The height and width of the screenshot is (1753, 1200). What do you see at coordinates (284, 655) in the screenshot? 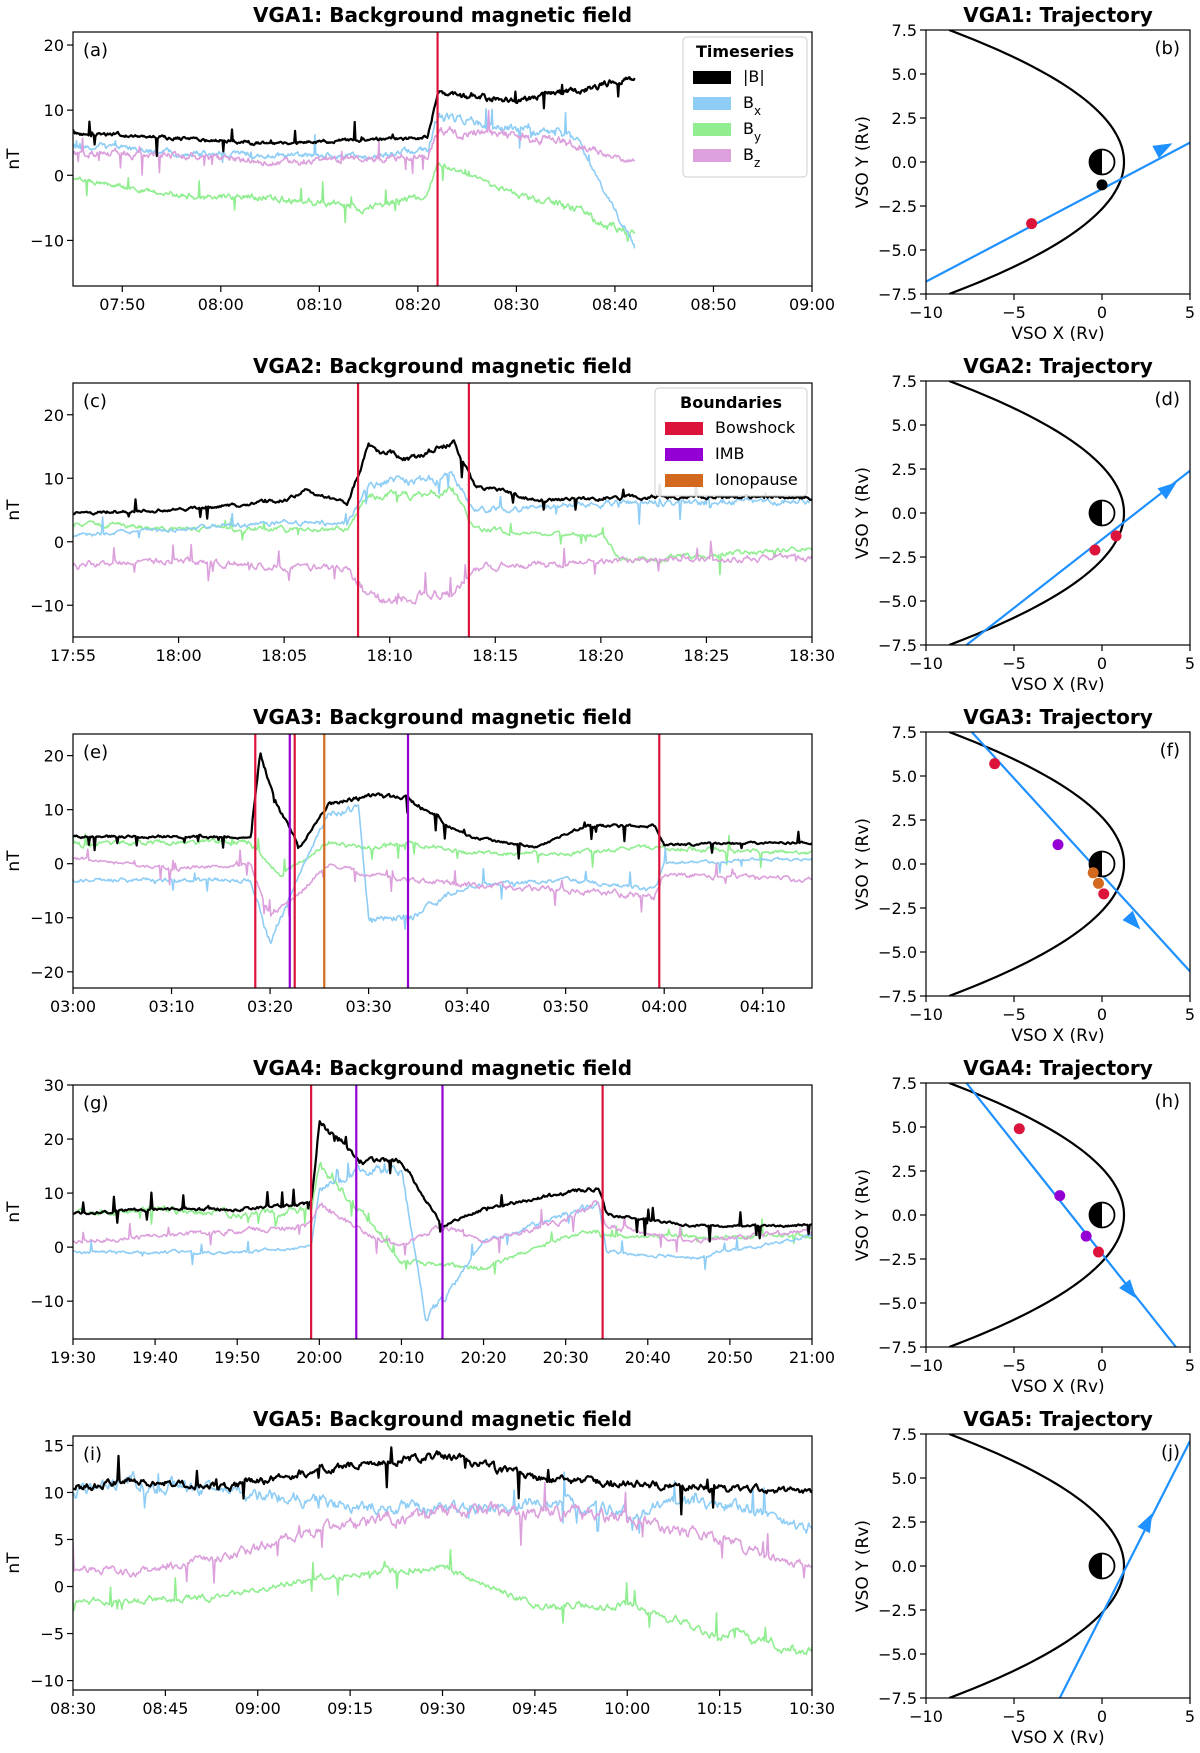
I see `x-tick-label: 18:05` at bounding box center [284, 655].